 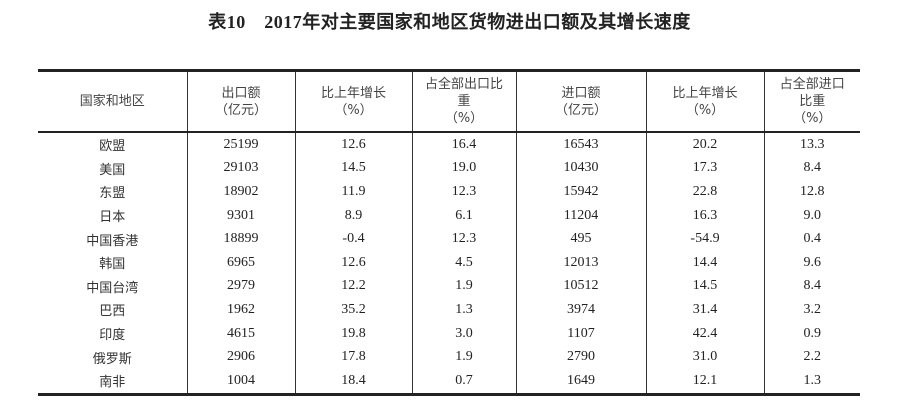 I want to click on value-cell: 16543, so click(x=580, y=144).